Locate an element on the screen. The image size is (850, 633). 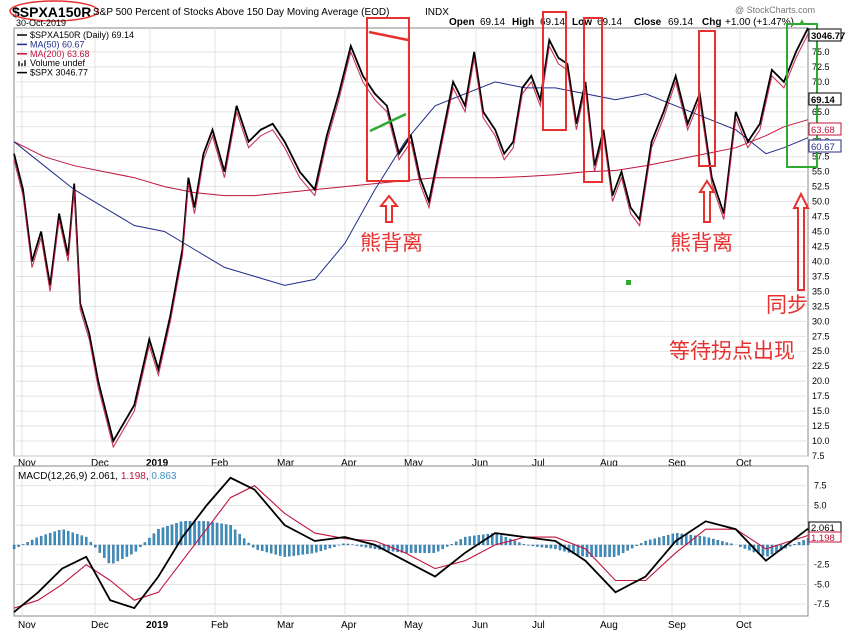
up-arrow-icon is located at coordinates (389, 208).